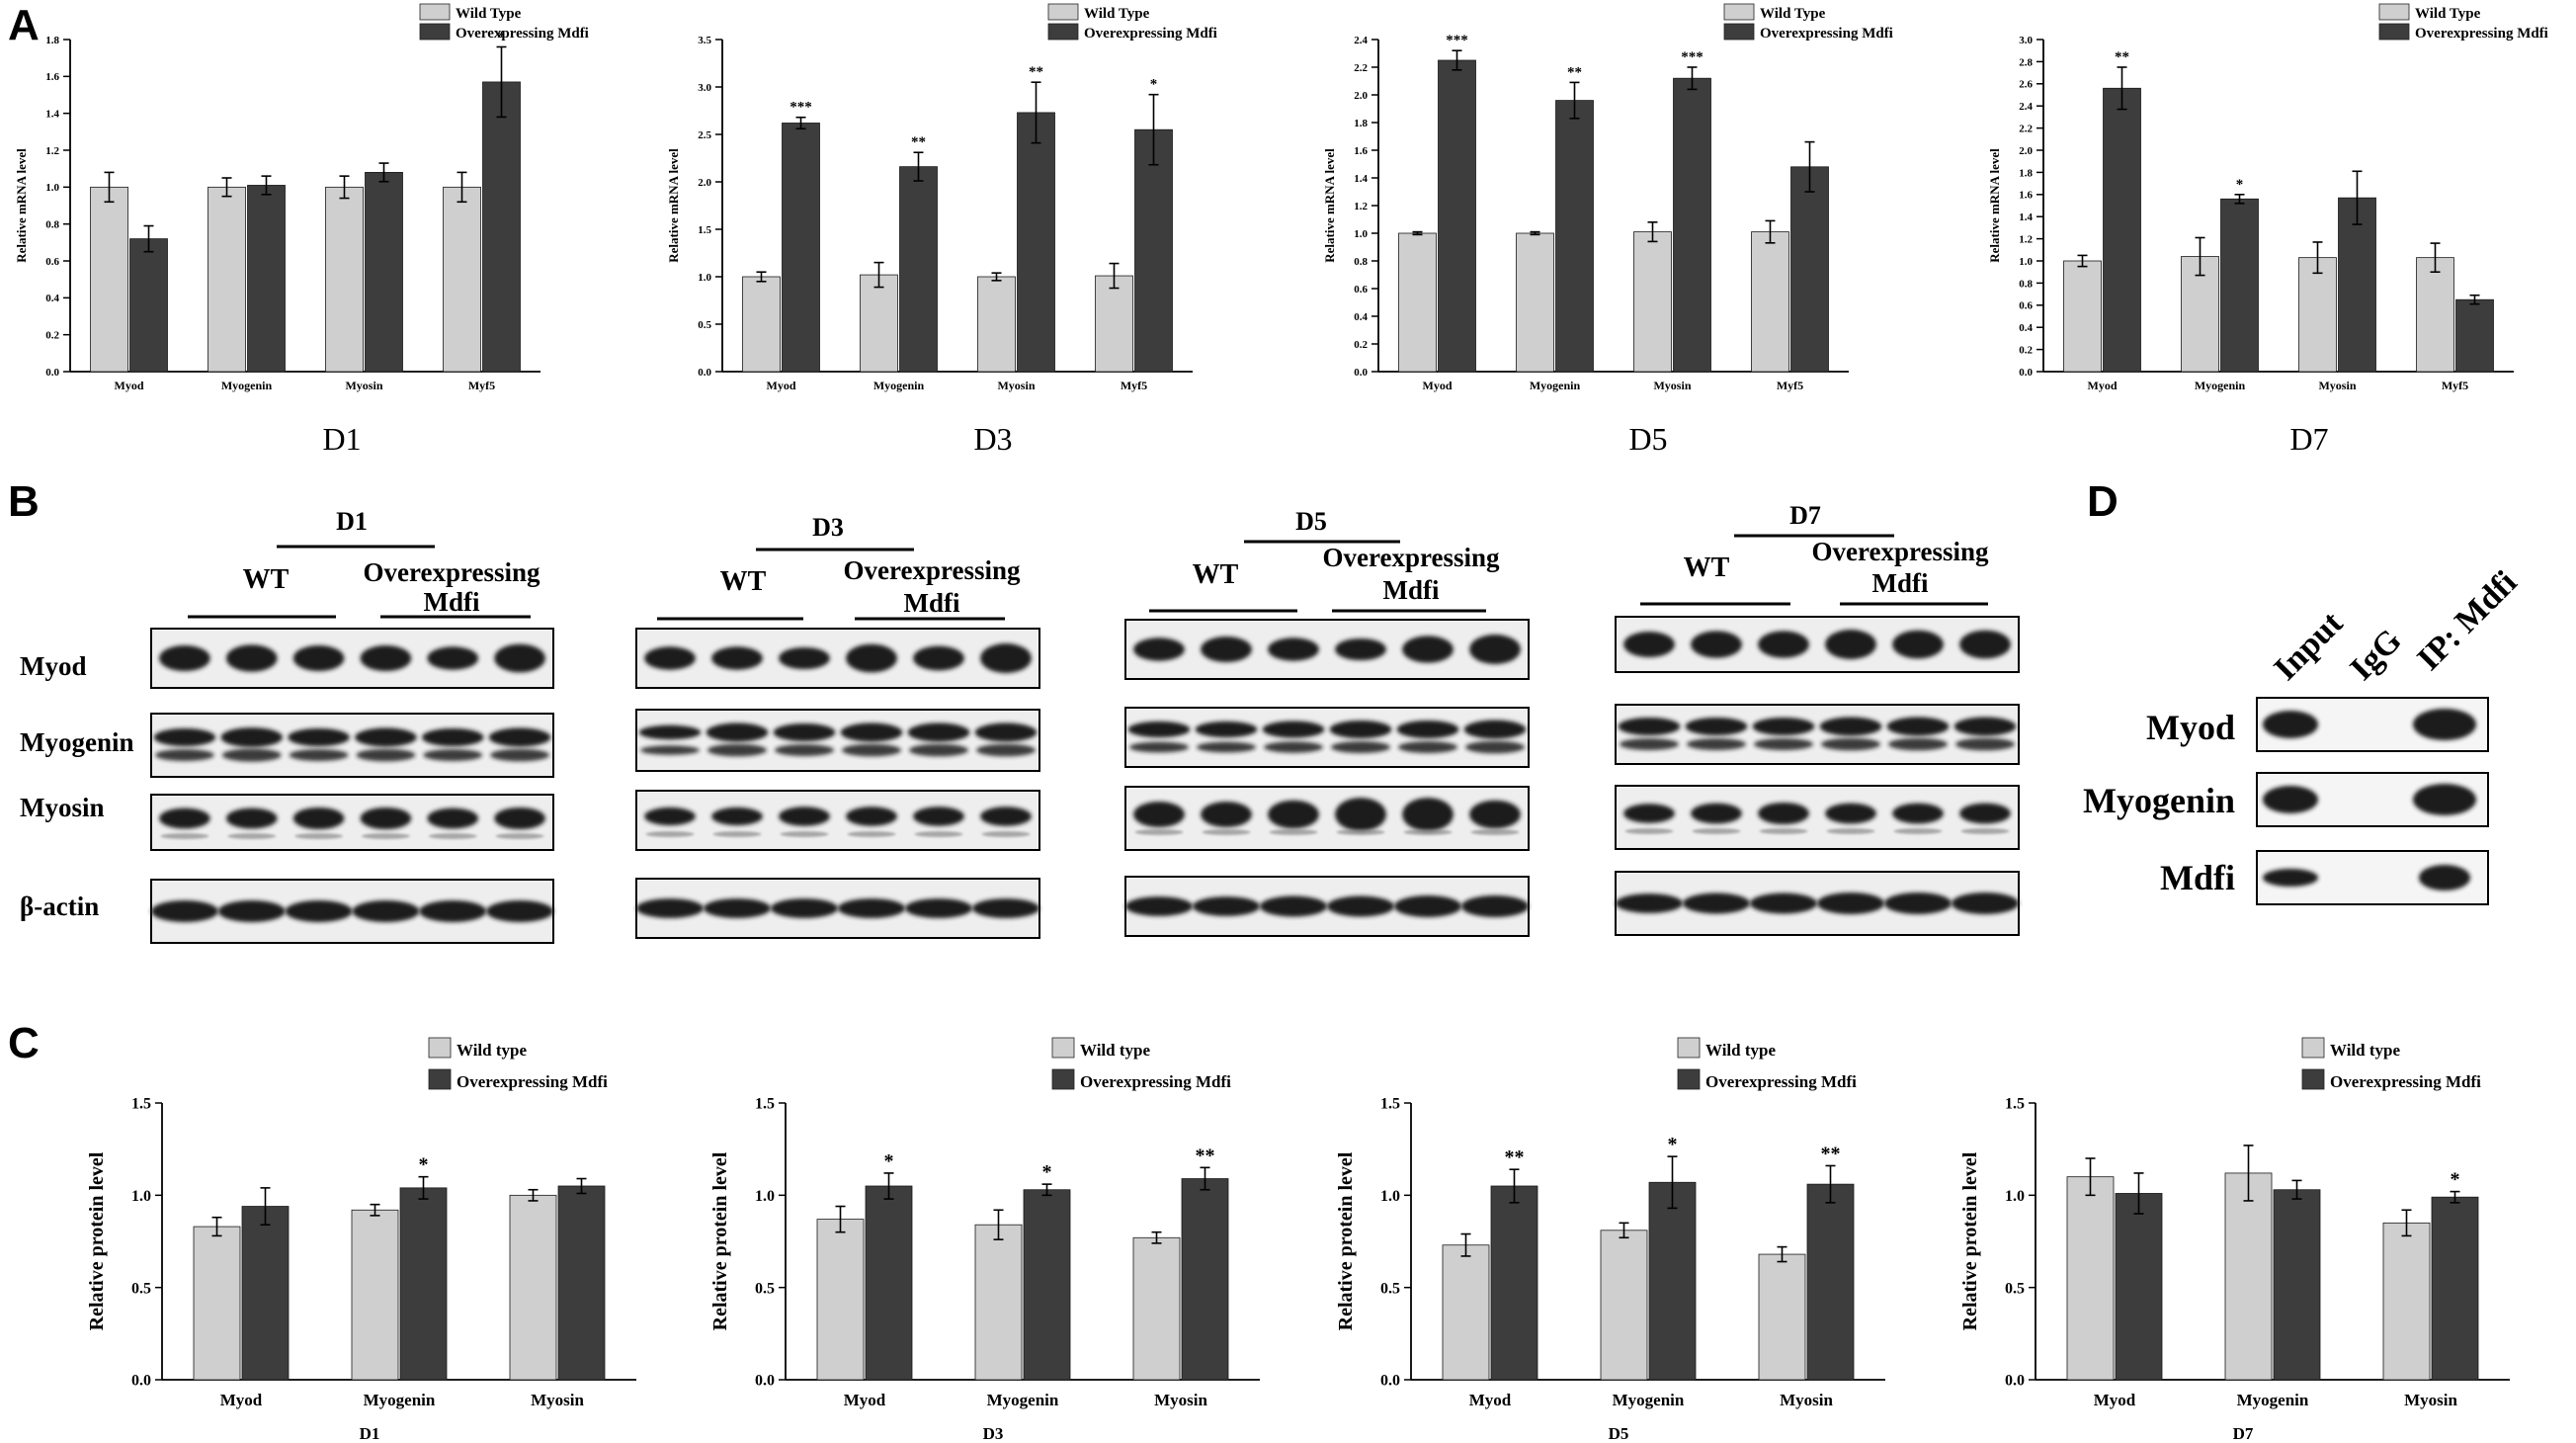 Image resolution: width=2576 pixels, height=1443 pixels. What do you see at coordinates (2015, 1104) in the screenshot?
I see `y-tick-label: 1.5` at bounding box center [2015, 1104].